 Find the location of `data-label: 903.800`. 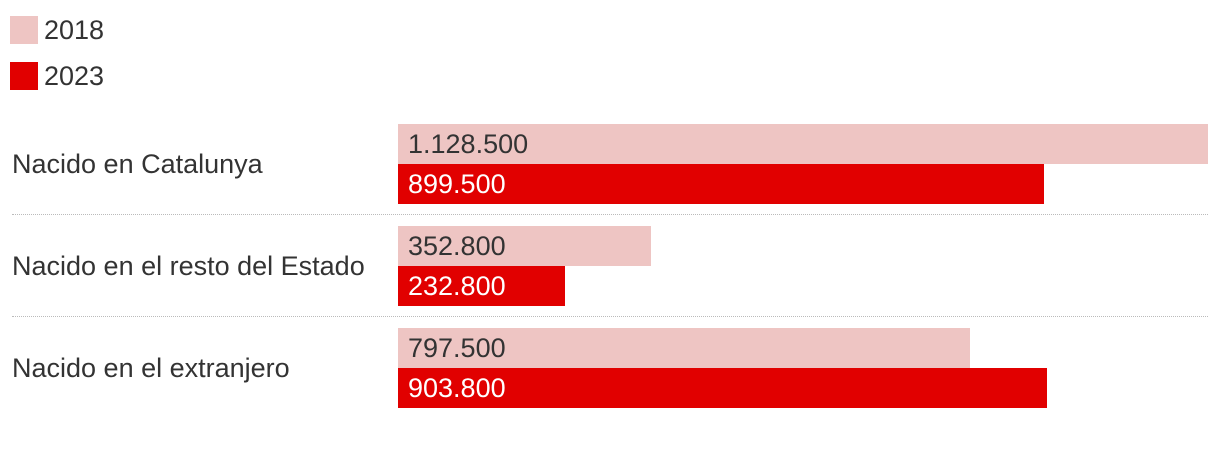

data-label: 903.800 is located at coordinates (457, 387).